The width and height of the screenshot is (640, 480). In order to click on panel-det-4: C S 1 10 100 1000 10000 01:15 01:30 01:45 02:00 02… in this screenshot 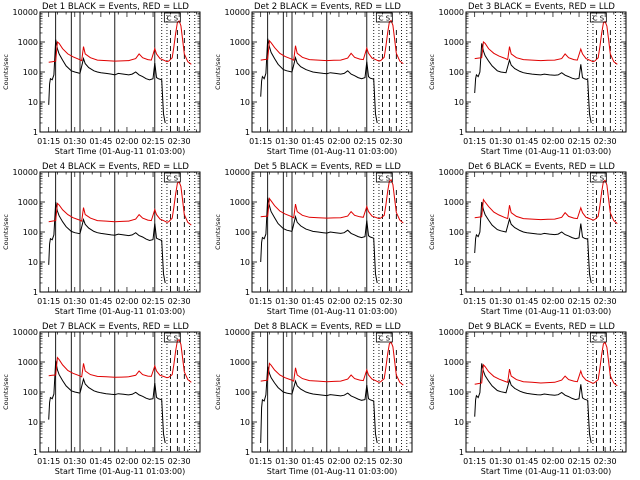, I will do `click(101, 239)`.